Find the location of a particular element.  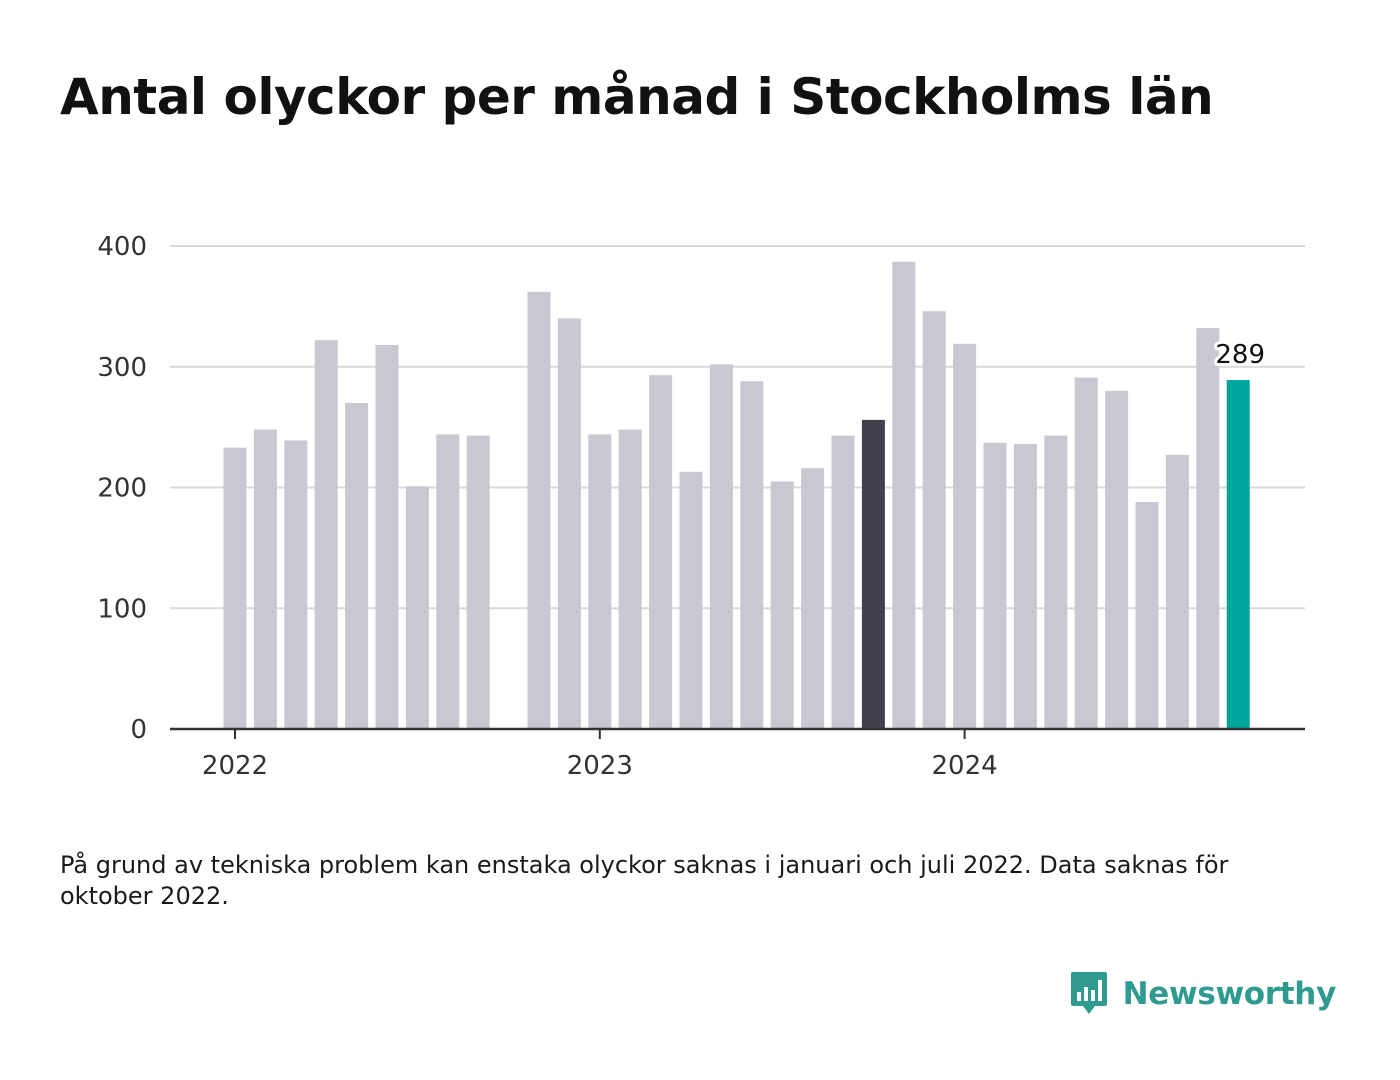

x-tick-label: 2023 is located at coordinates (600, 766).